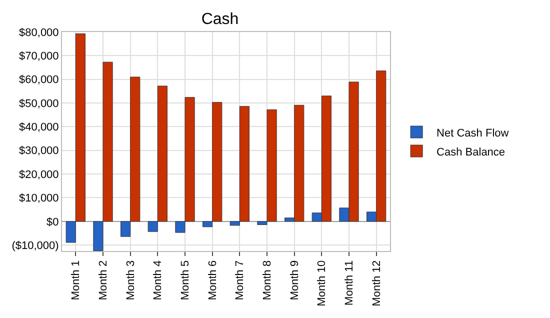 The height and width of the screenshot is (318, 550). I want to click on y-tick-label: $50,000, so click(39, 104).